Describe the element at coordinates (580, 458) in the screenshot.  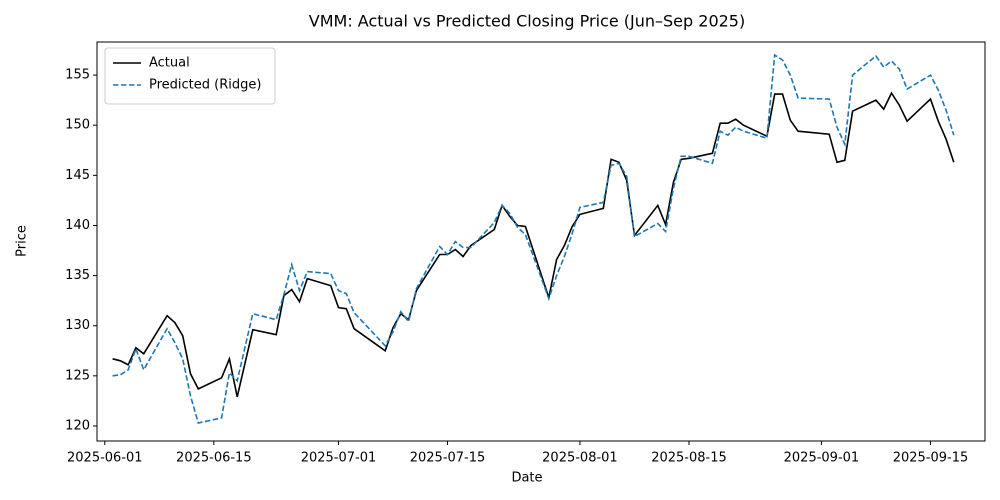
I see `x-tick-label: 2025-08-01` at that location.